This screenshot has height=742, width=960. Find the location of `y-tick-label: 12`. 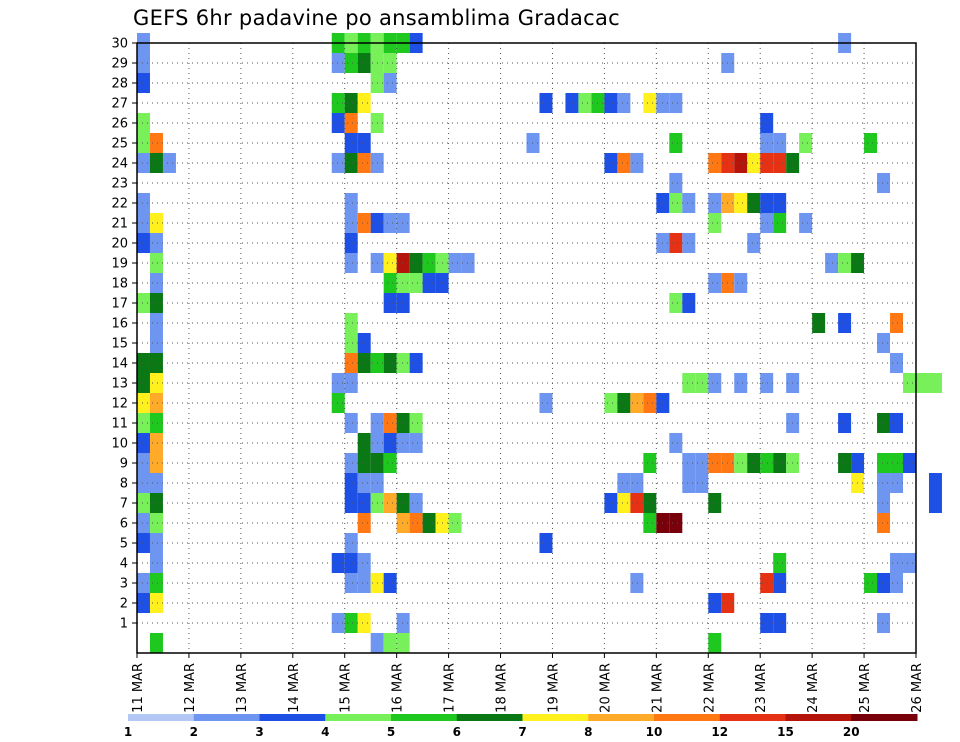

y-tick-label: 12 is located at coordinates (119, 404).